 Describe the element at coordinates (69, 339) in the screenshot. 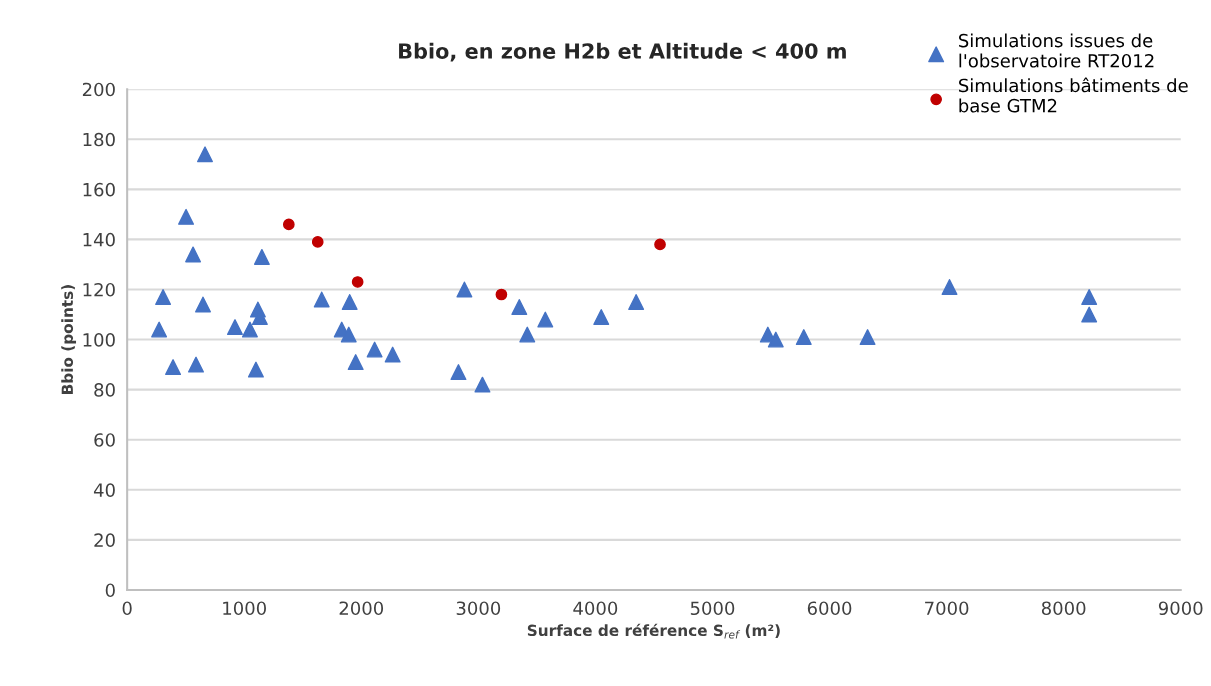

I see `y-axis-title: Bbio (points)` at that location.